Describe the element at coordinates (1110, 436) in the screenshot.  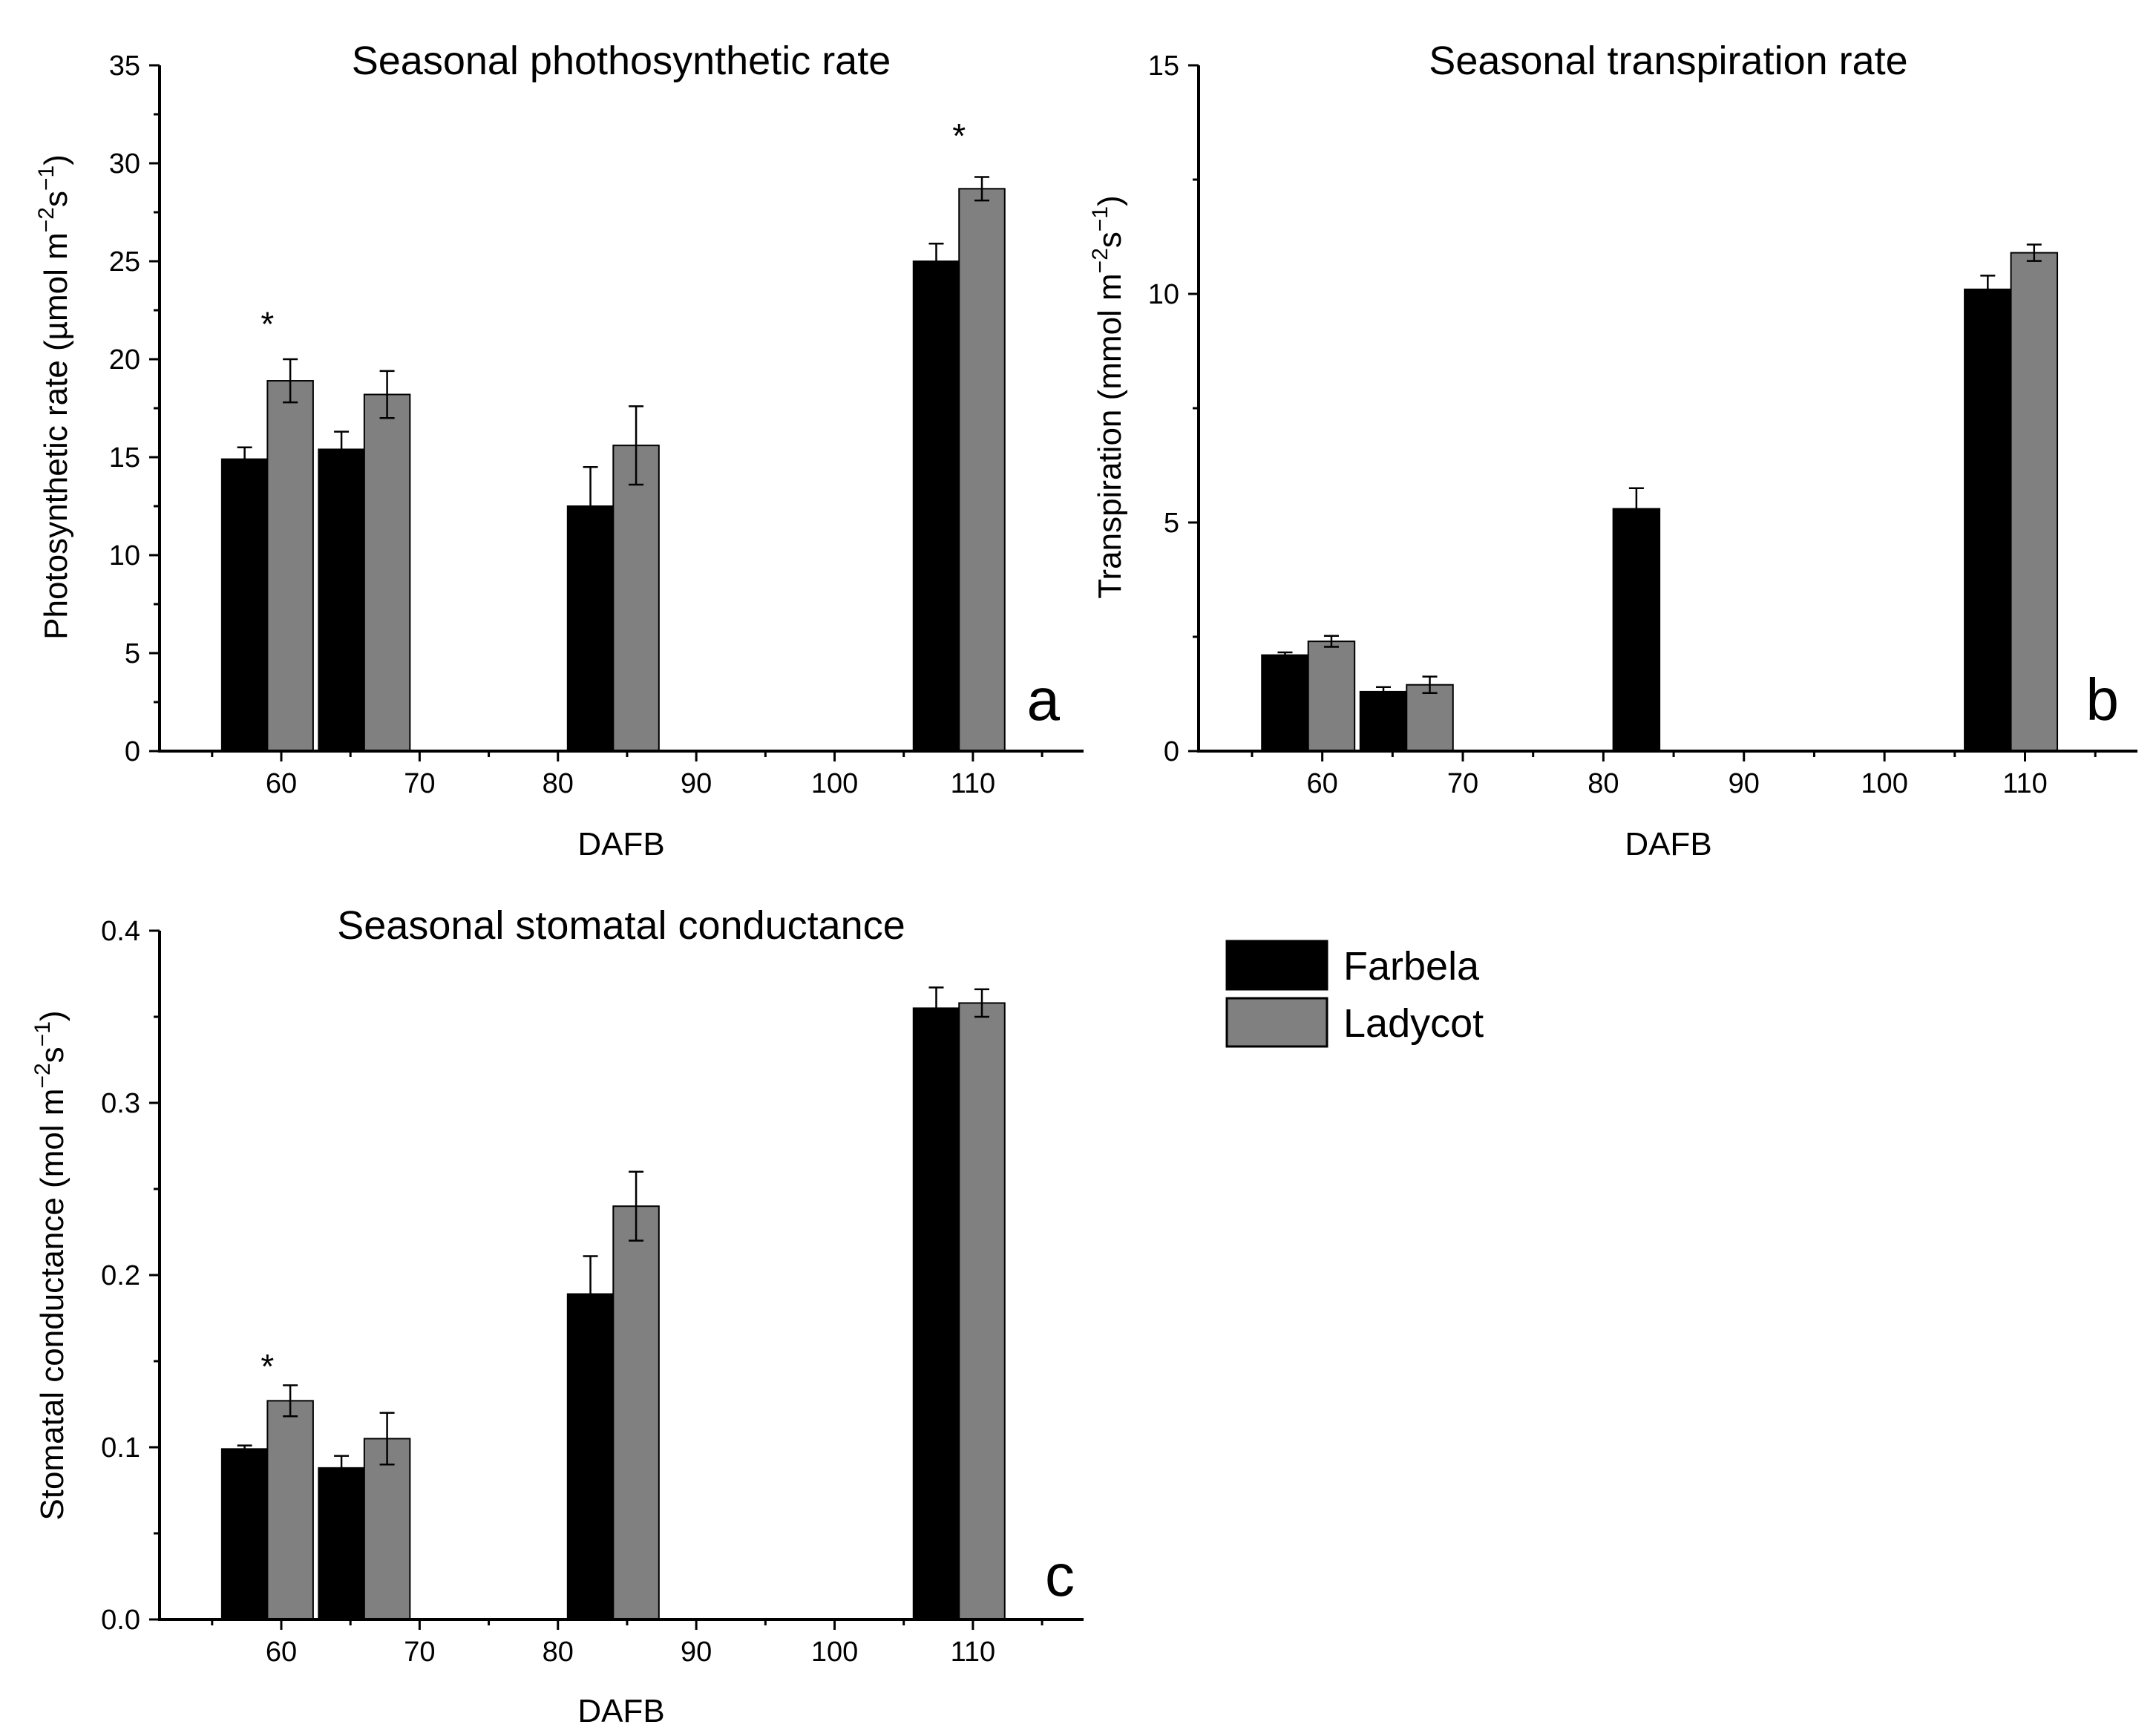
I see `panel-b-ylabel-main: Transpiration (mmol m` at that location.